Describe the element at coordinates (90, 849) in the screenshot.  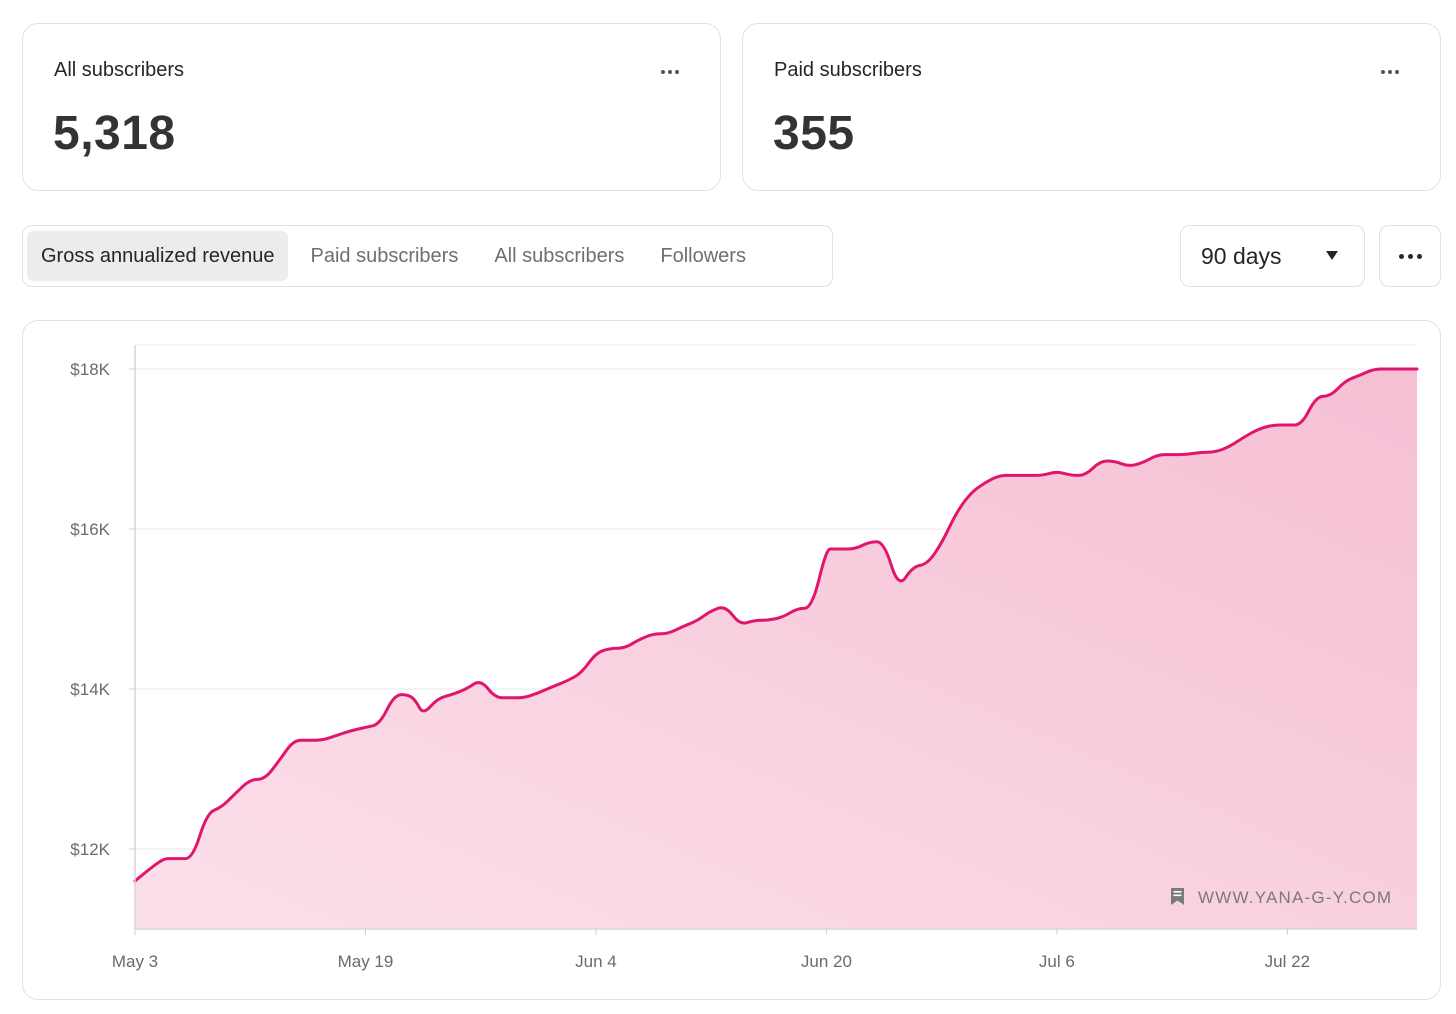
I see `y-tick-label: $12K` at that location.